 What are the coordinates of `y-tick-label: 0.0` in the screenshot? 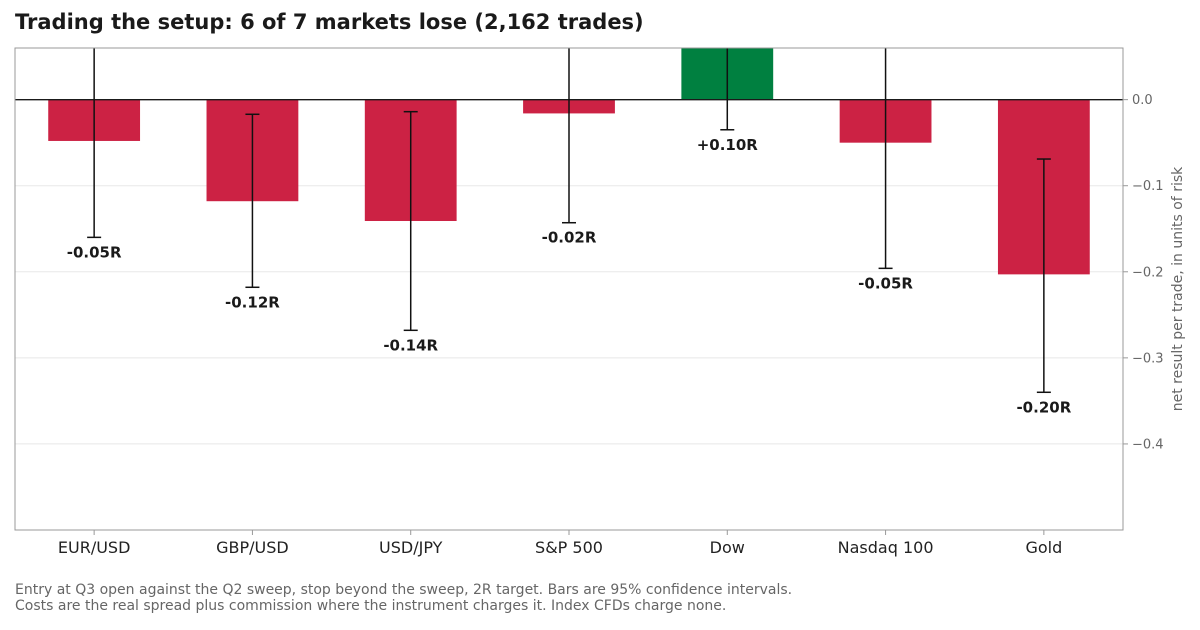 It's located at (1142, 100).